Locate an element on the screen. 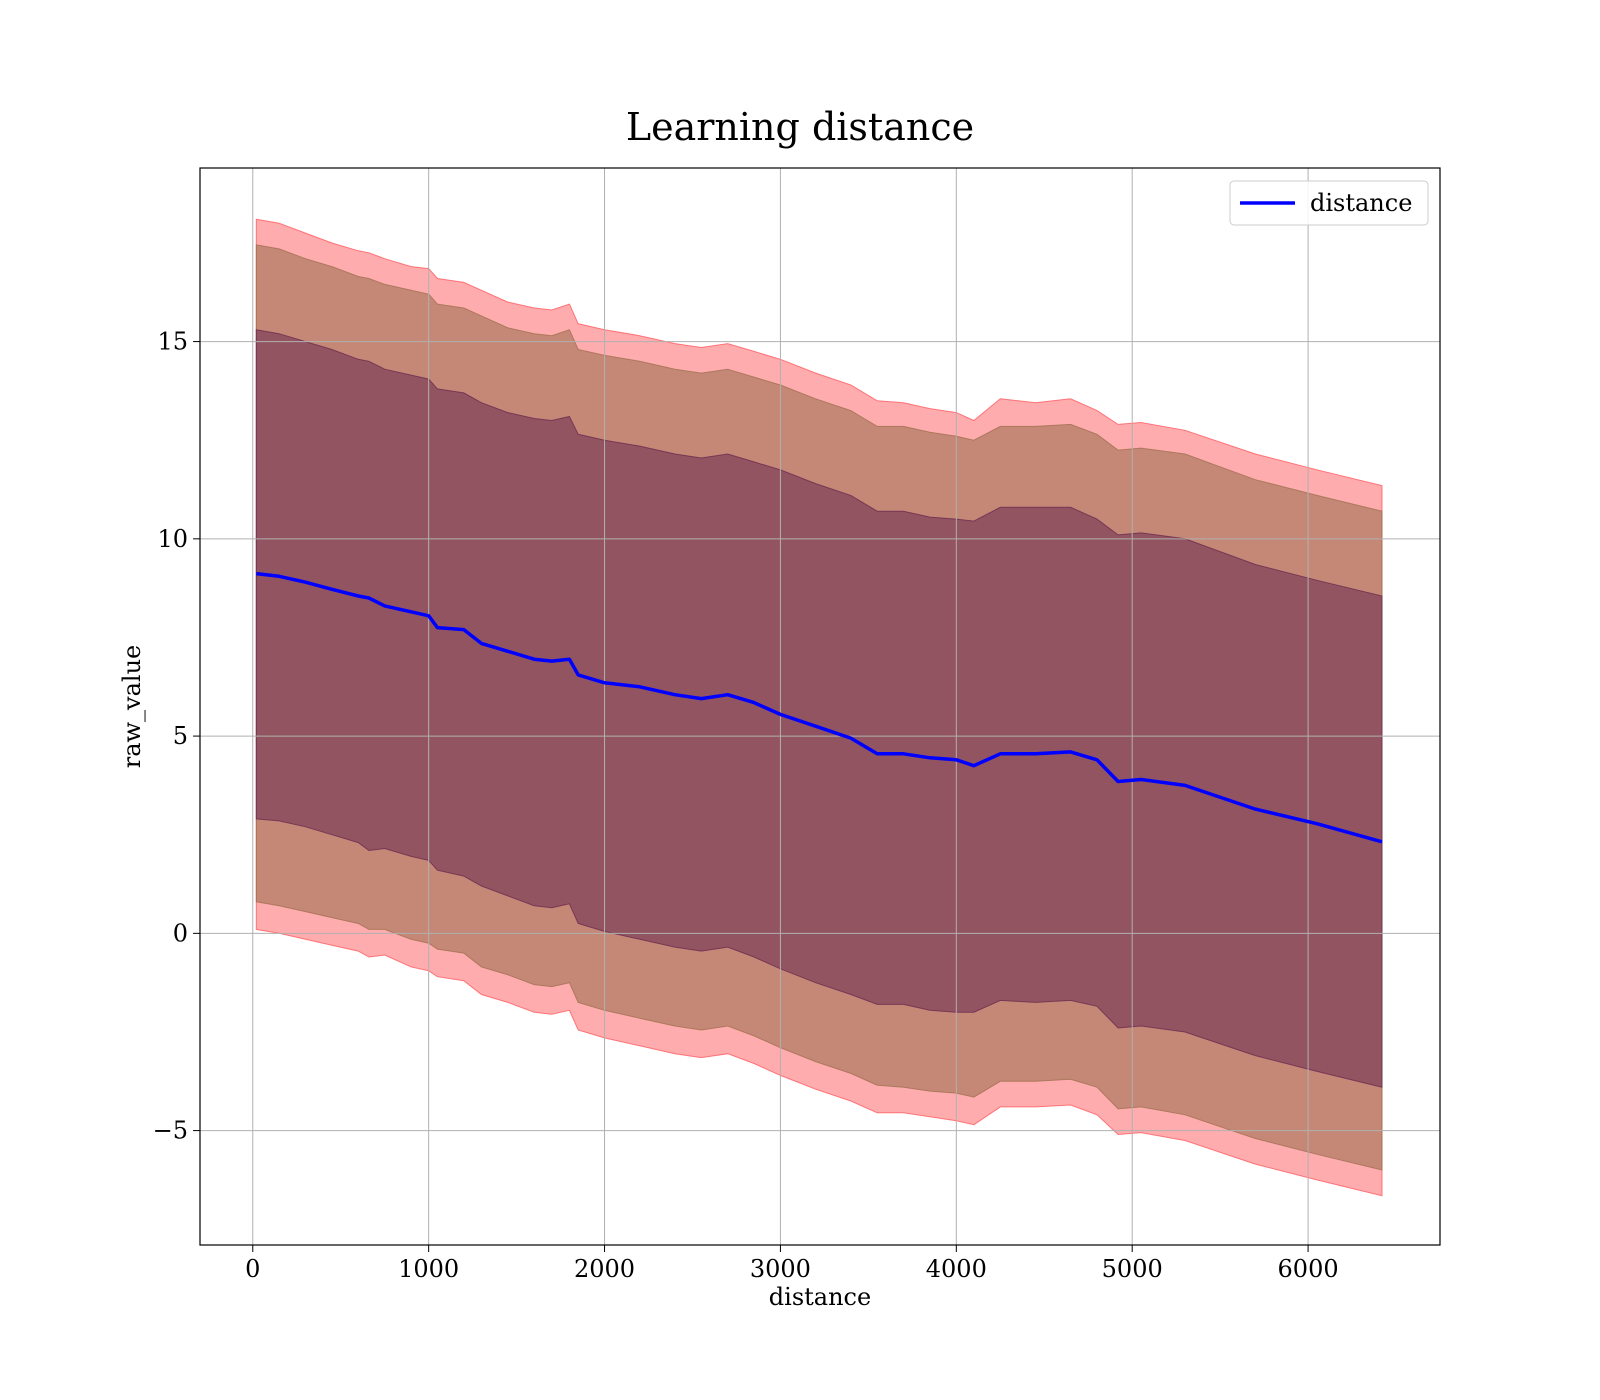 The image size is (1600, 1400). y-tick-label: 0 is located at coordinates (180, 933).